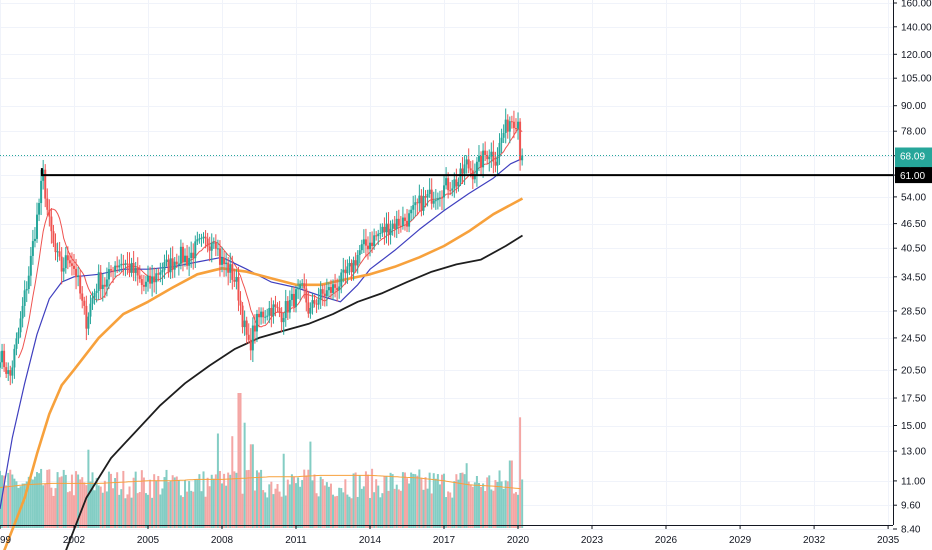  What do you see at coordinates (262, 460) in the screenshot?
I see `volume-bars` at bounding box center [262, 460].